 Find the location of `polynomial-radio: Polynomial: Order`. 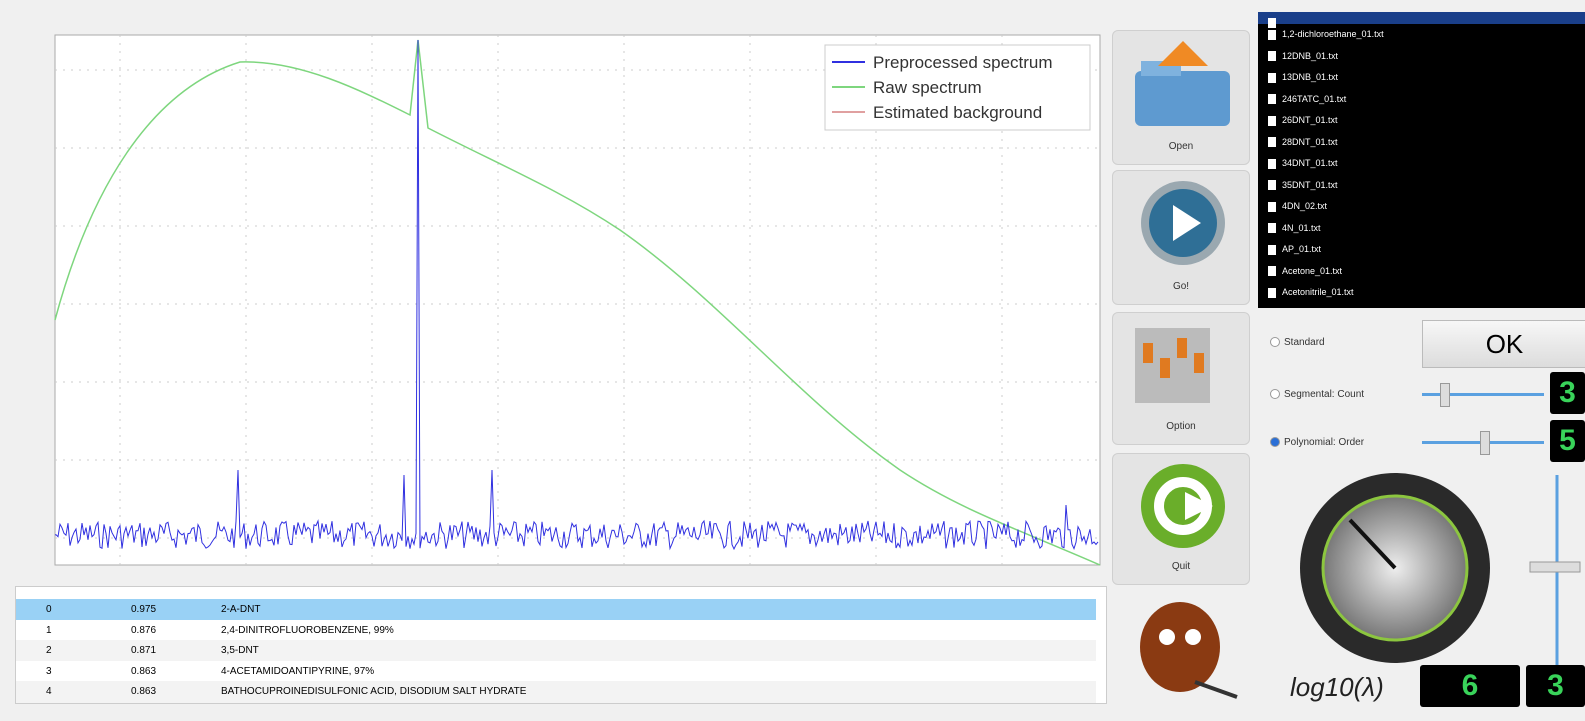

polynomial-radio: Polynomial: Order is located at coordinates (1317, 442).